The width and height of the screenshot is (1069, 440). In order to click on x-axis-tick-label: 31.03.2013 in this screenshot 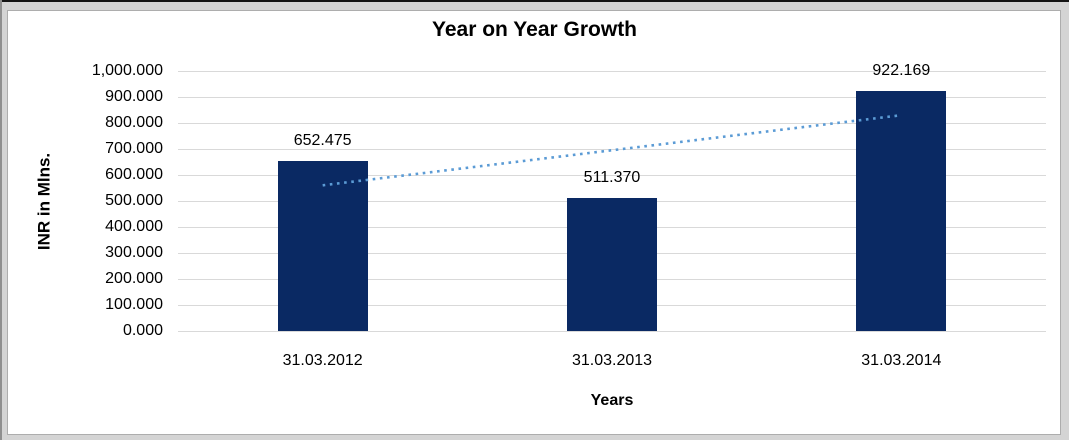, I will do `click(612, 360)`.